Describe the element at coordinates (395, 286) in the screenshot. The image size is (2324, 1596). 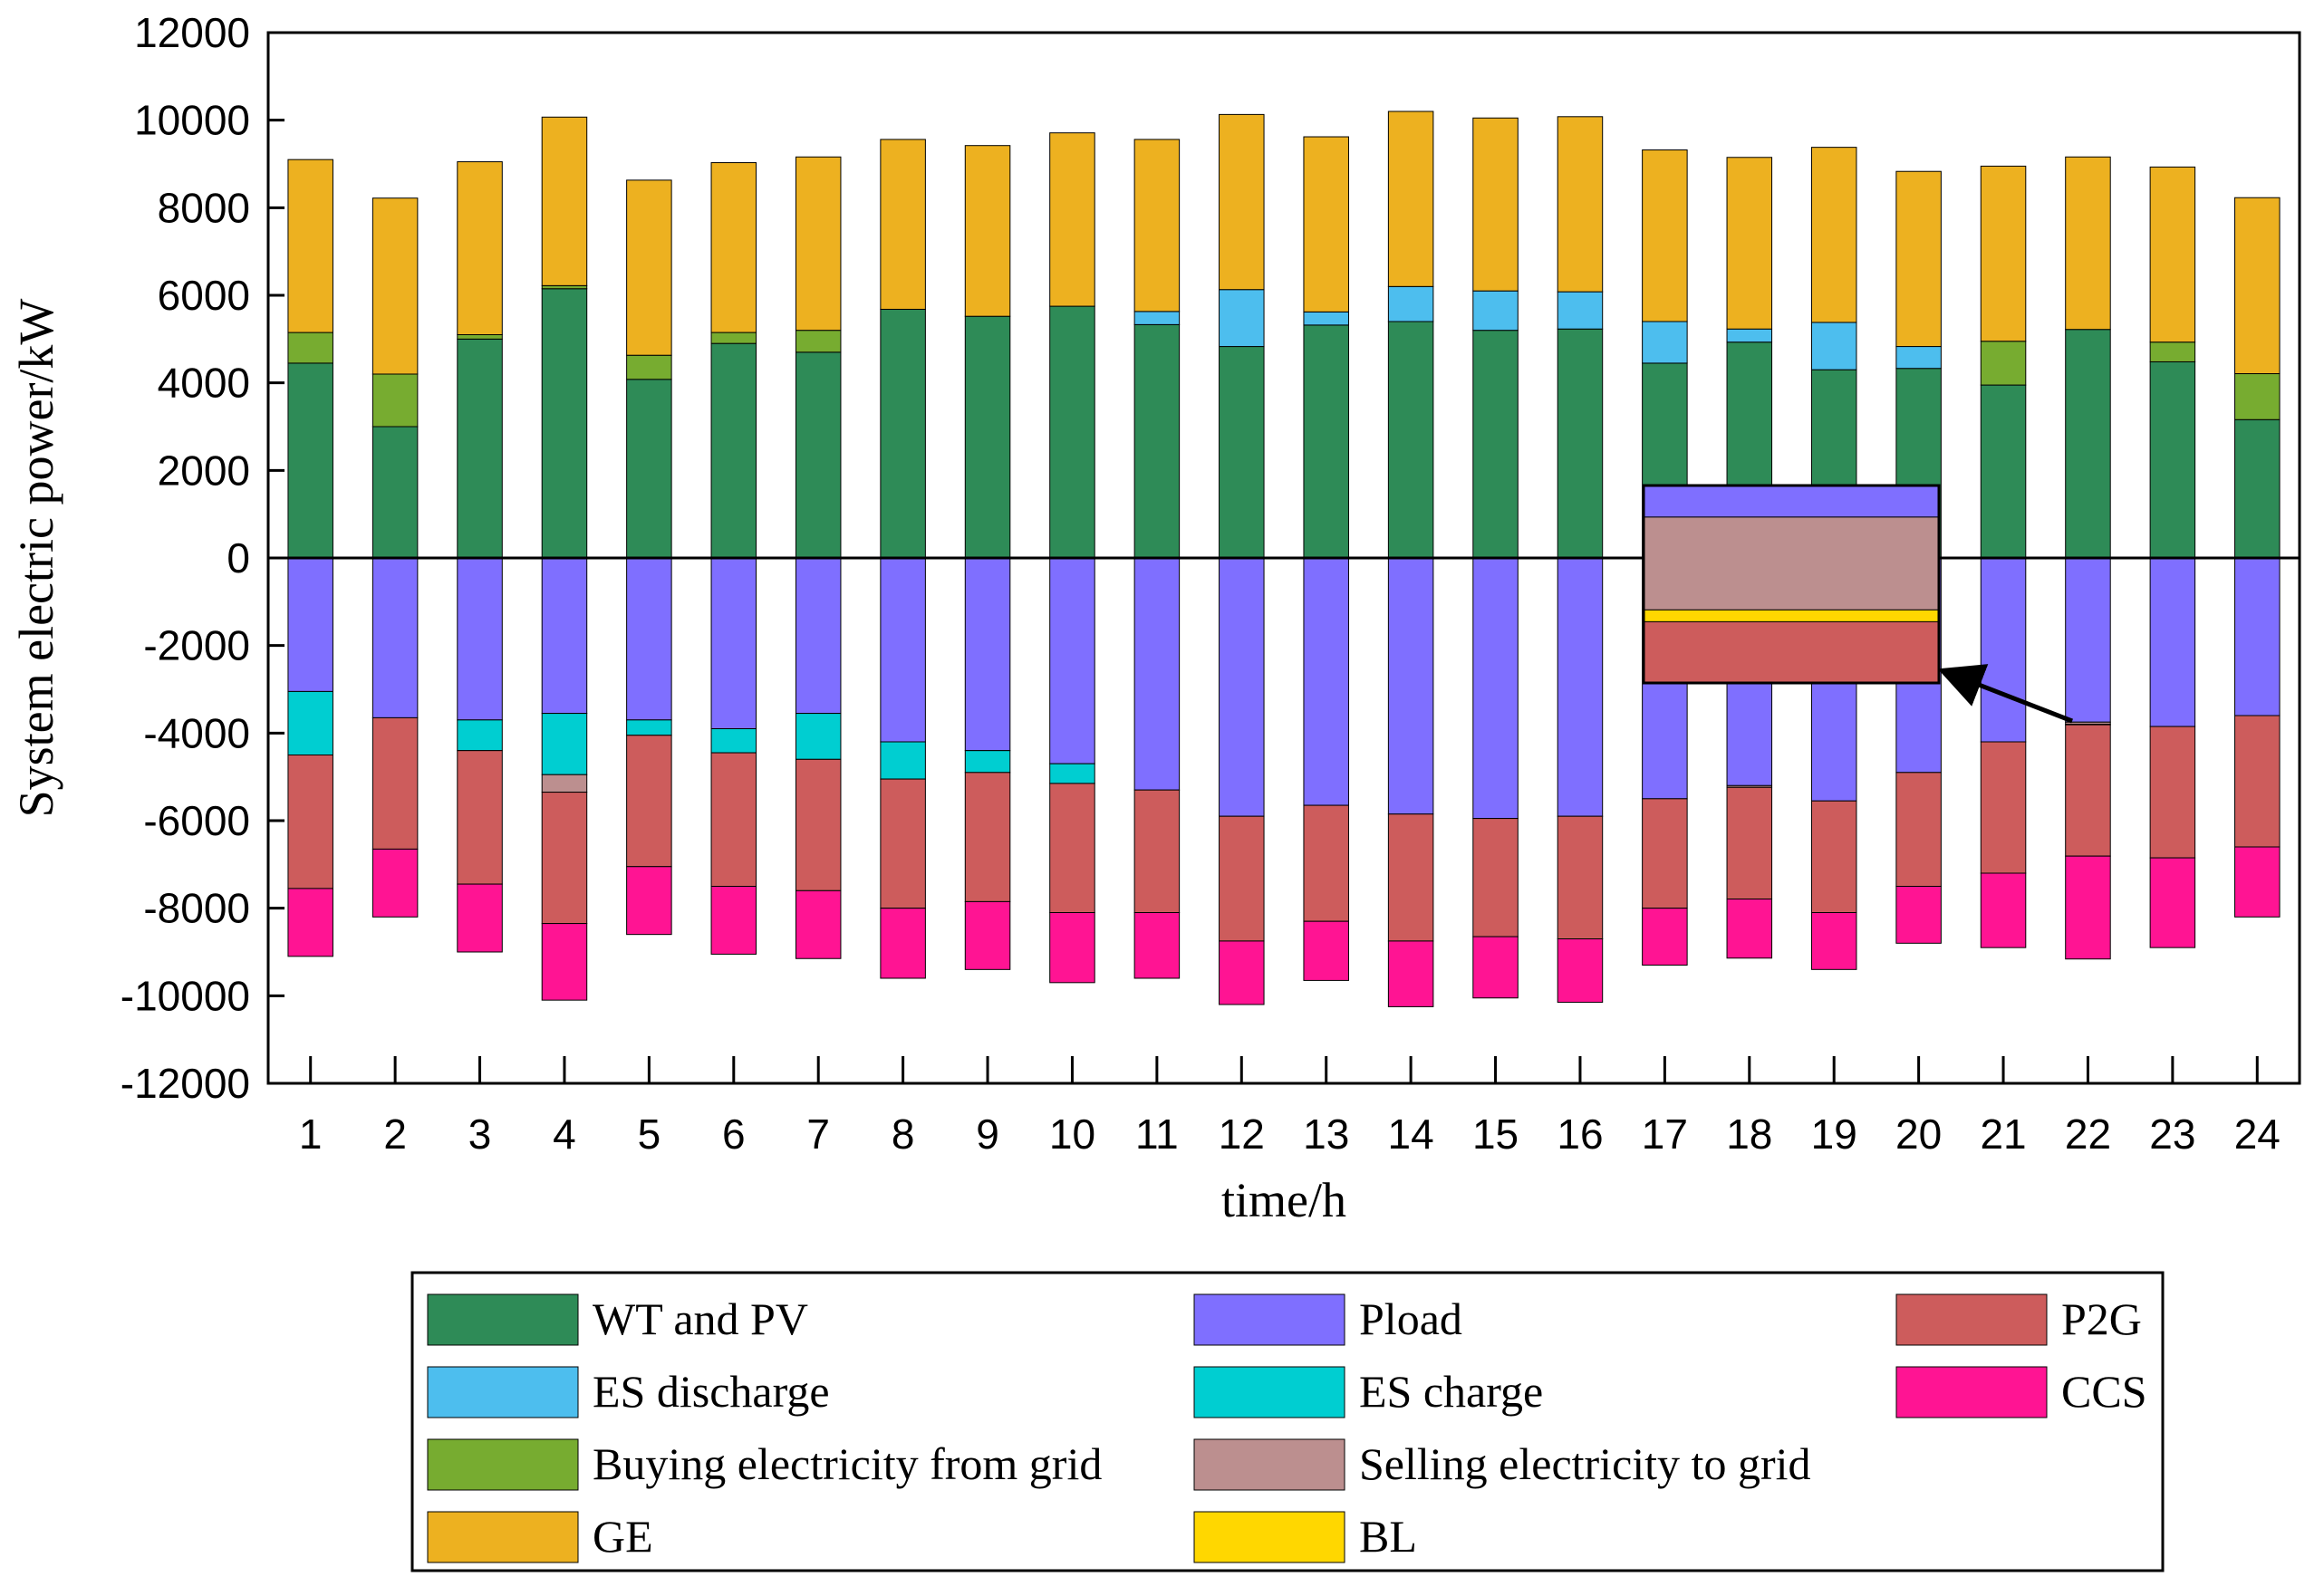
I see `bar-ge-h2` at that location.